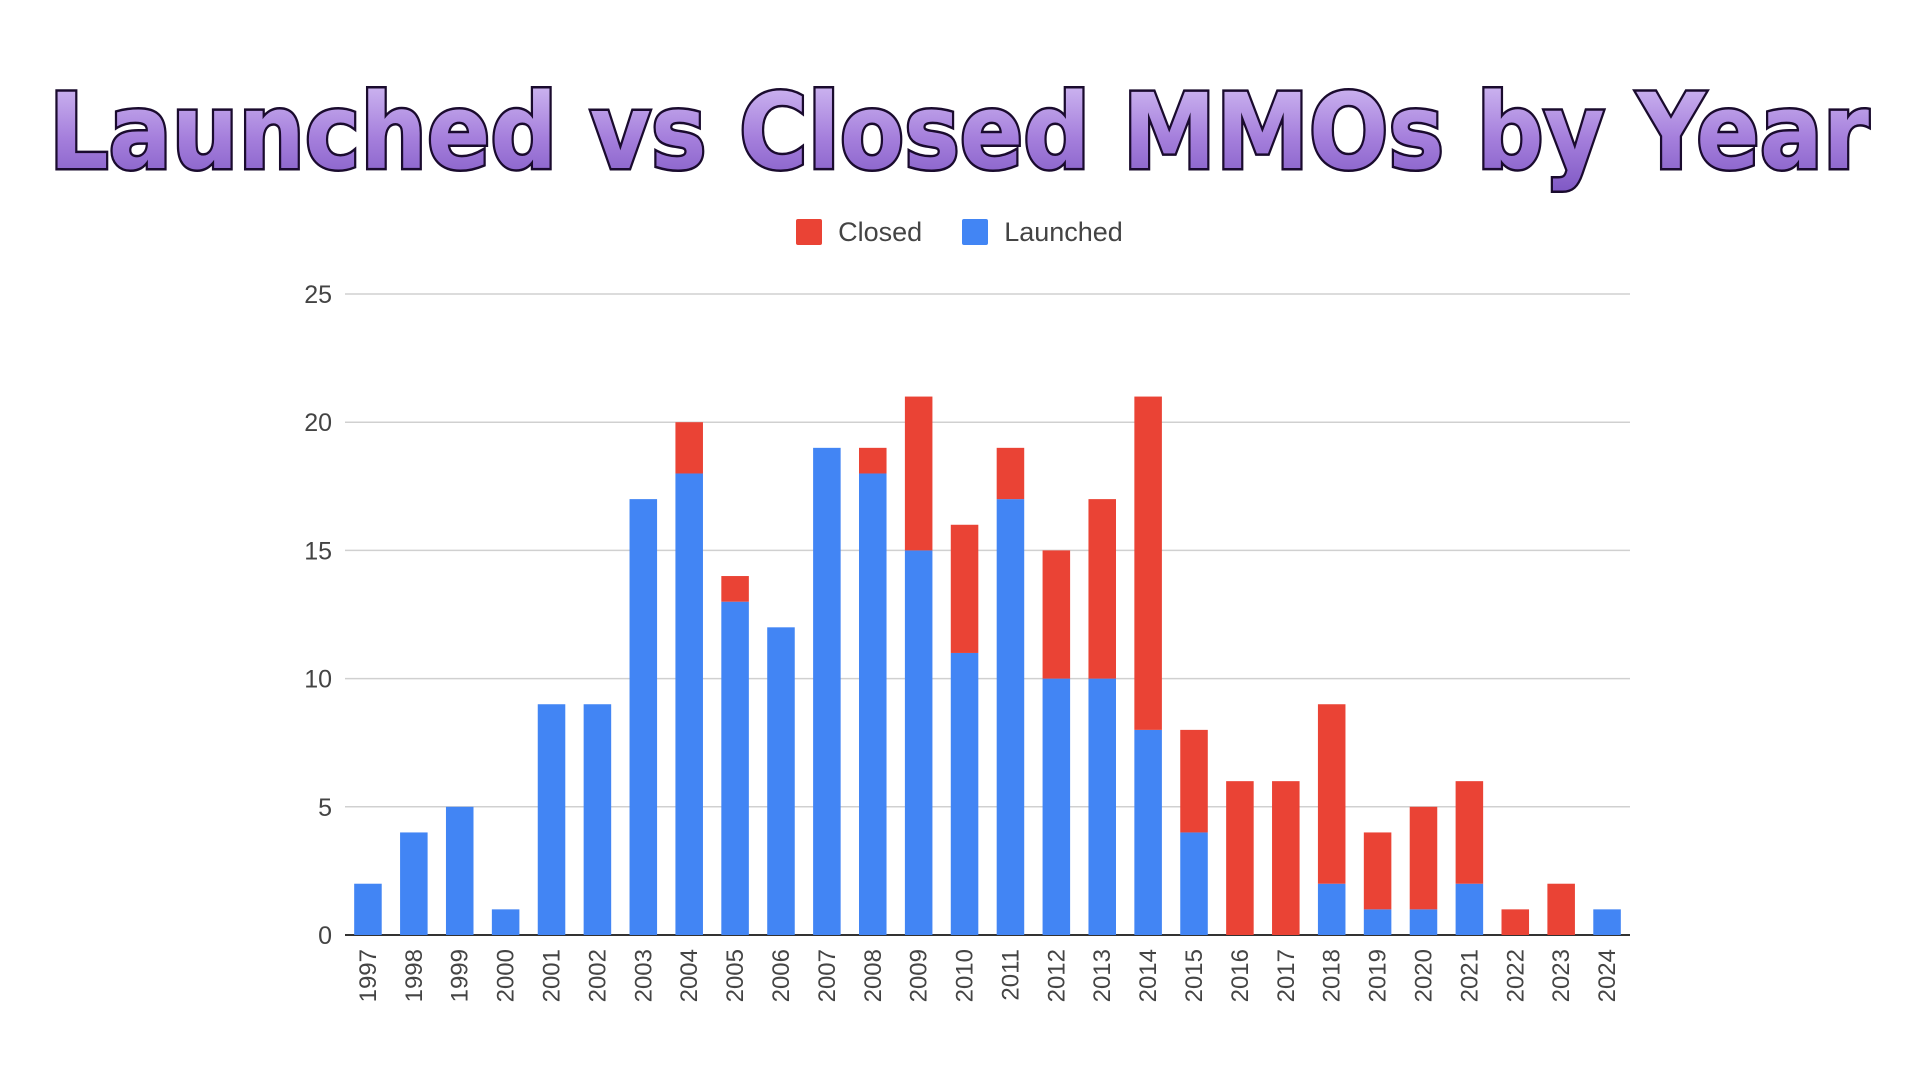 The image size is (1919, 1080). What do you see at coordinates (965, 975) in the screenshot?
I see `x-tick-label: 2010` at bounding box center [965, 975].